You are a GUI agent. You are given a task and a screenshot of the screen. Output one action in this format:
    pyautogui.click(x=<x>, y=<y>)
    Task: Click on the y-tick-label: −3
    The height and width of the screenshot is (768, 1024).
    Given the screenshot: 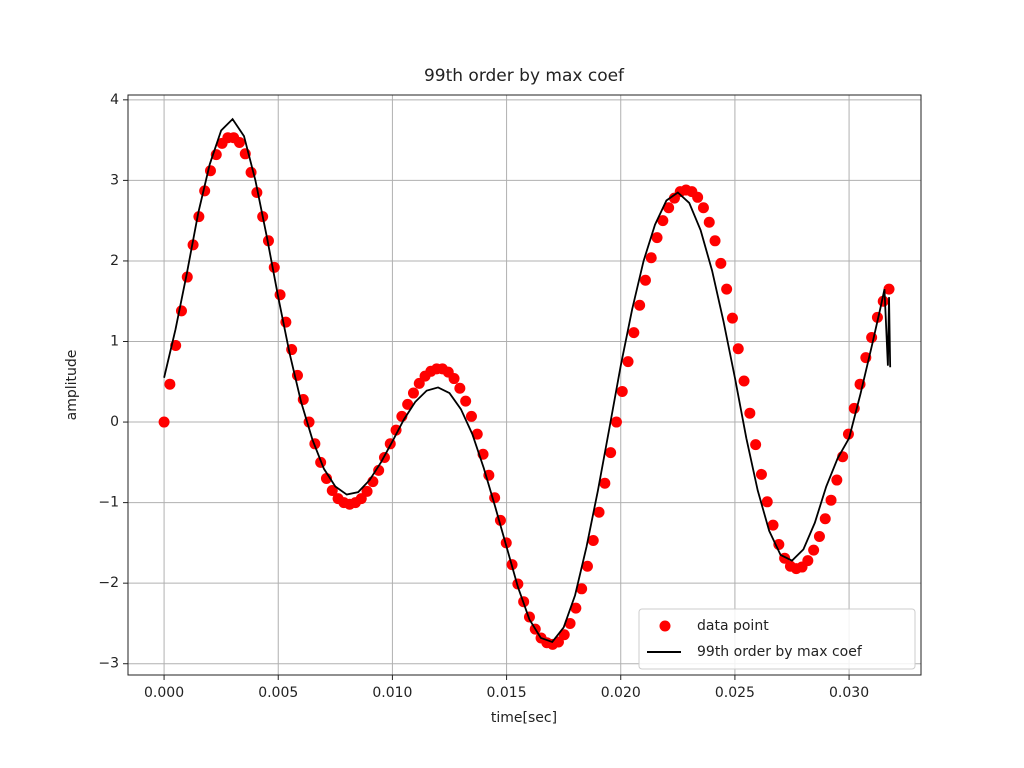 What is the action you would take?
    pyautogui.click(x=108, y=664)
    